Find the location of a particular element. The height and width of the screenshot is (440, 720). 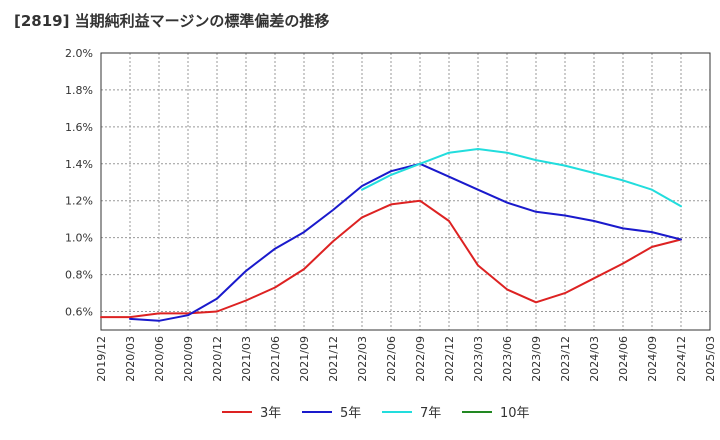

x-tick-label: 2021/09 is located at coordinates (304, 359).